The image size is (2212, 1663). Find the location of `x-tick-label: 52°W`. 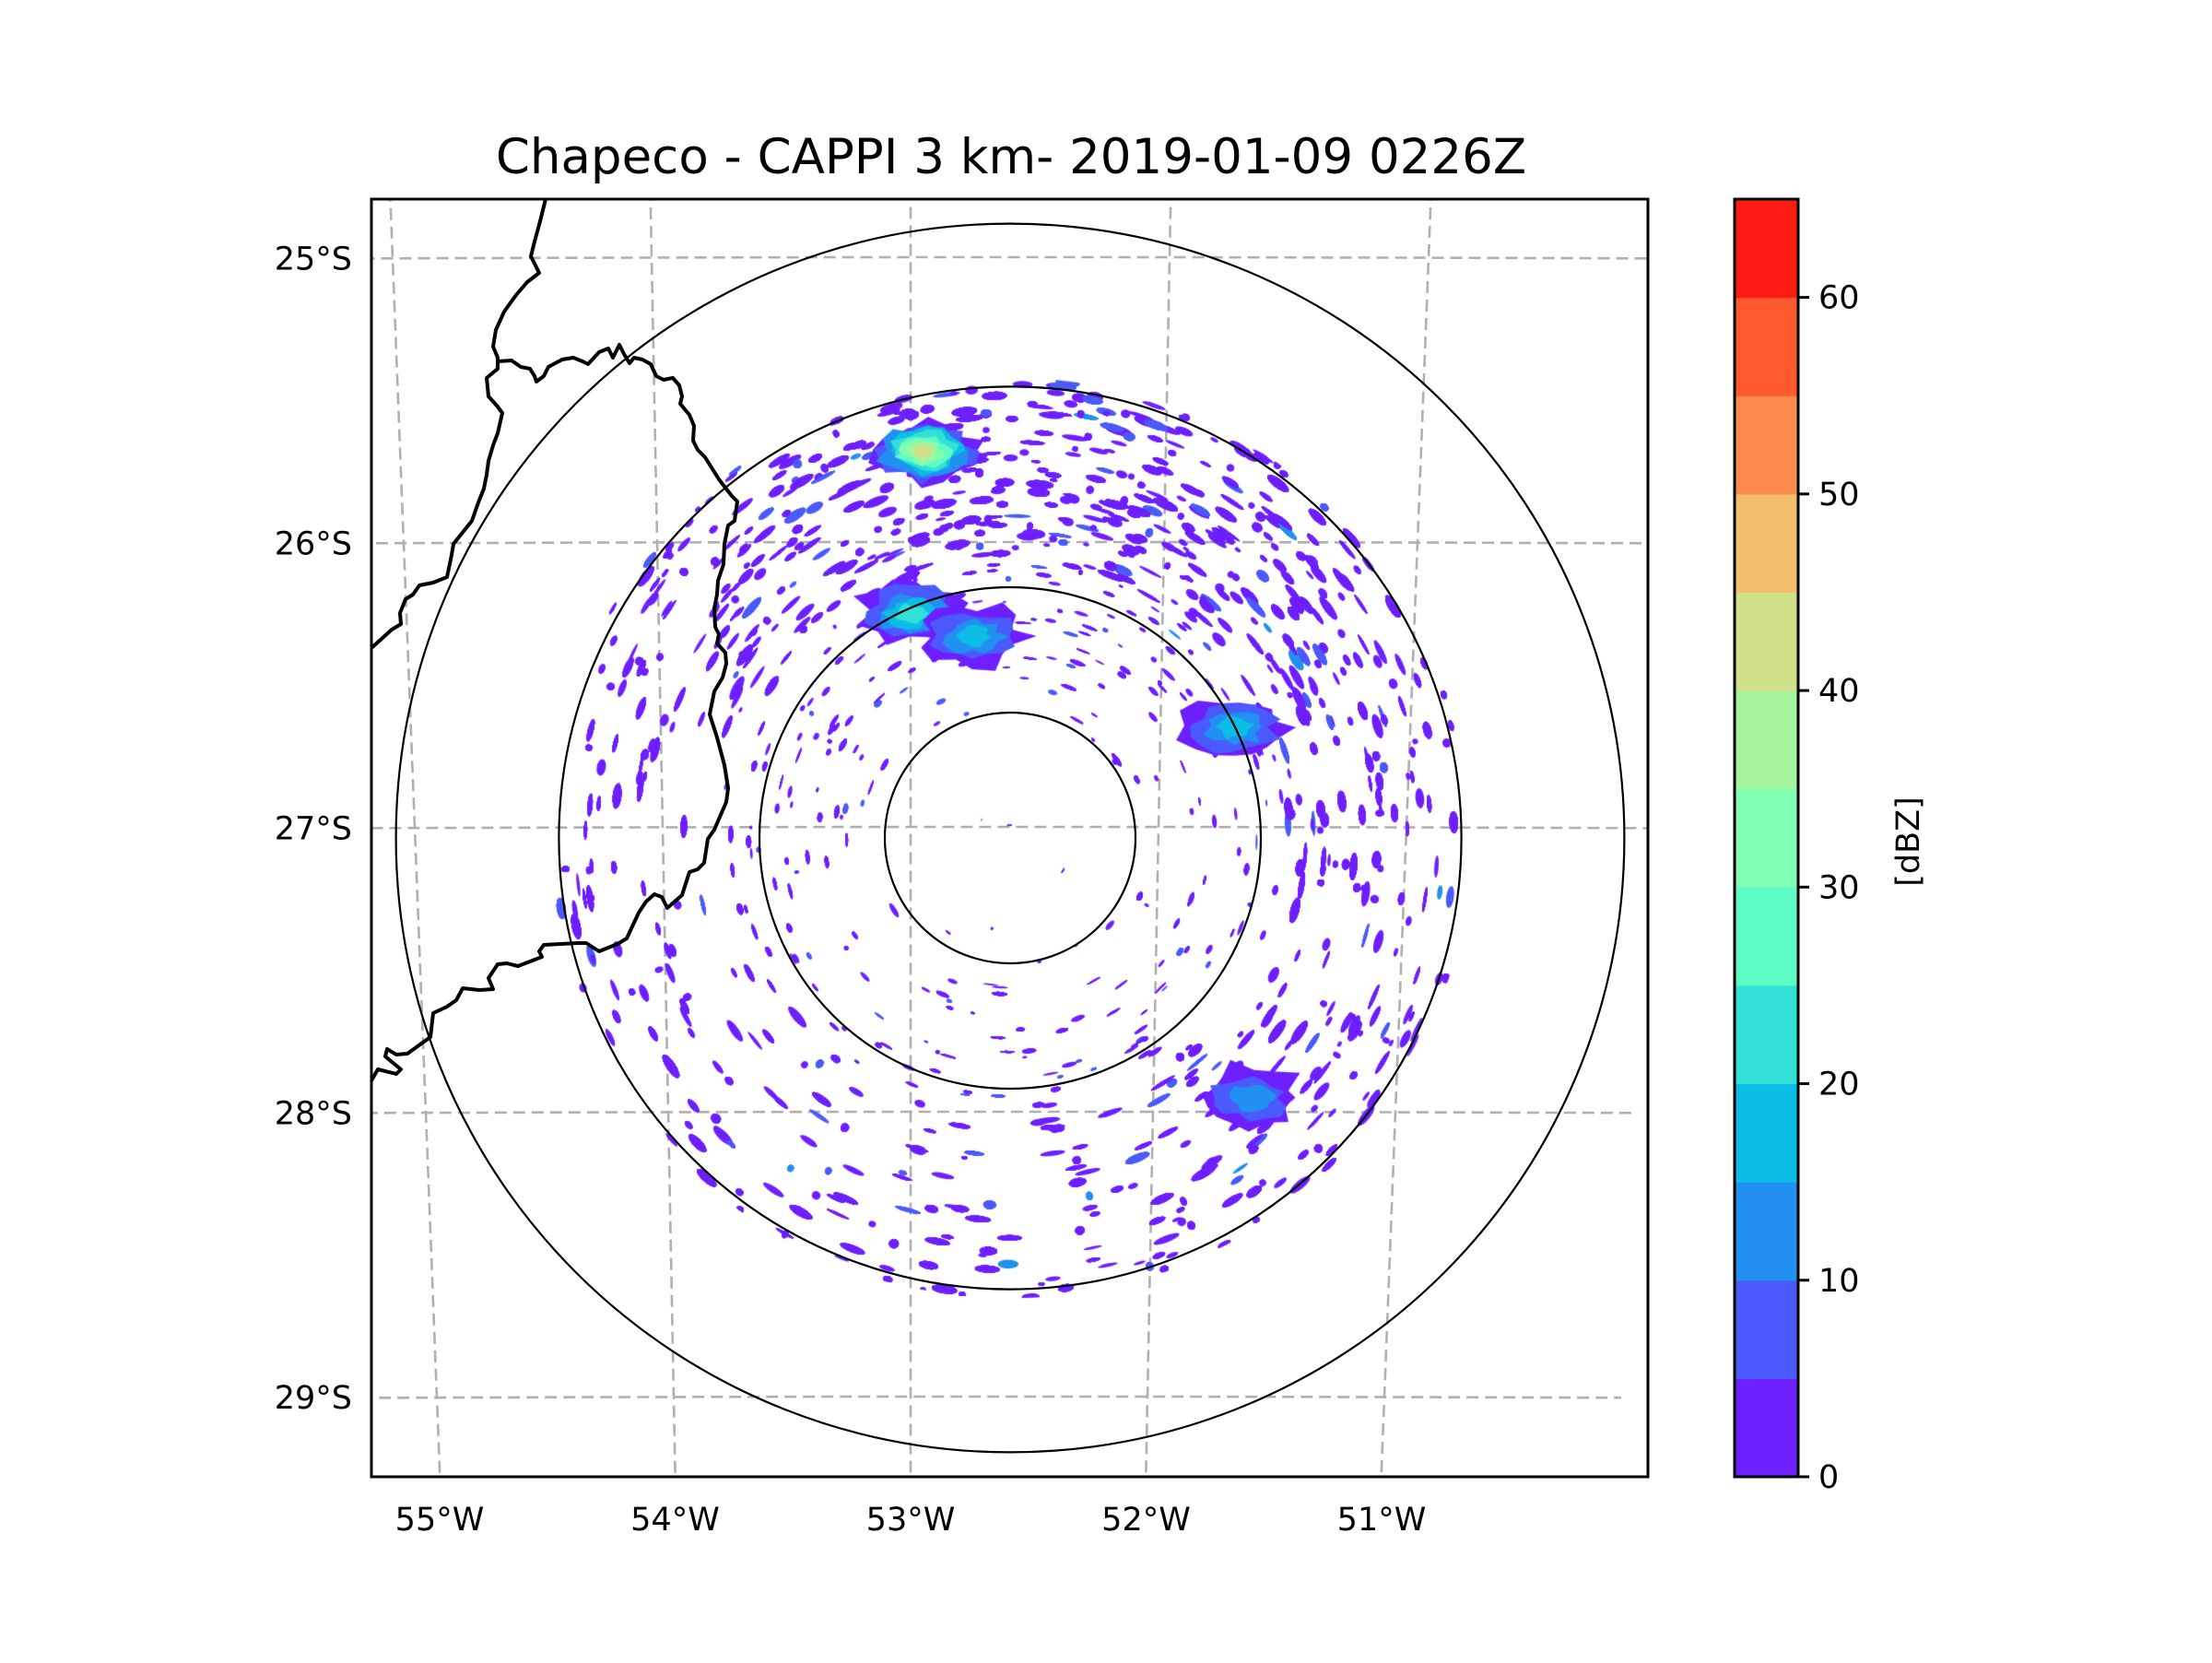

x-tick-label: 52°W is located at coordinates (1146, 1520).